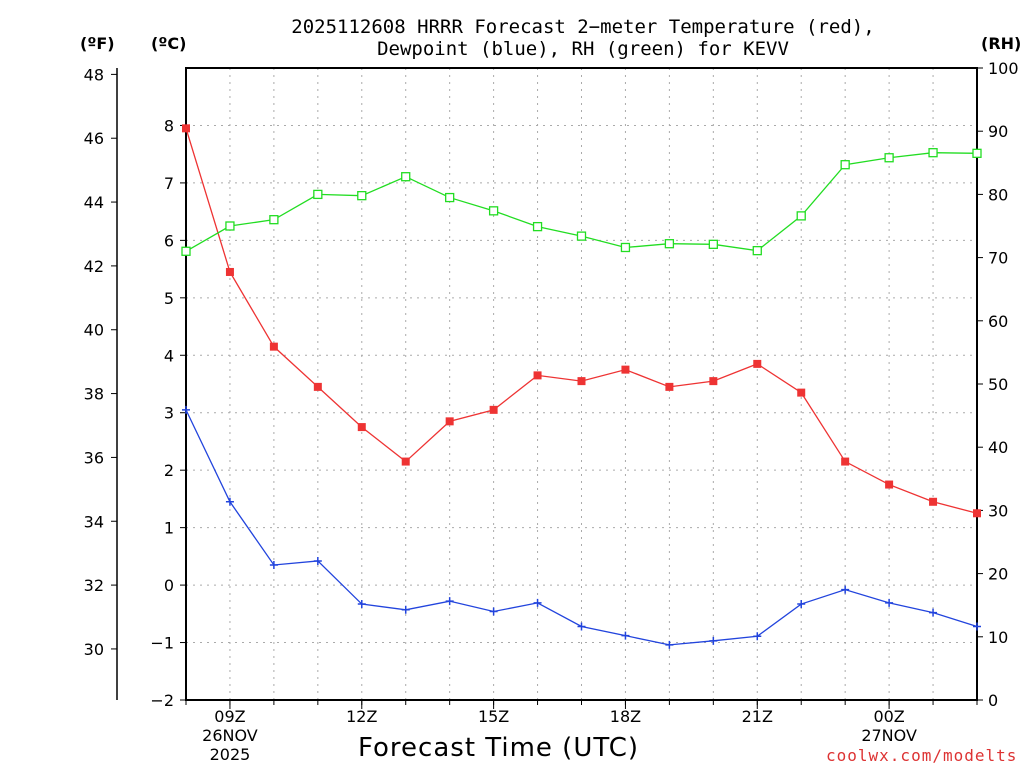 The image size is (1024, 768). Describe the element at coordinates (583, 49) in the screenshot. I see `chart-title-line-2: Dewpoint (blue), RH (green) for KEVV` at that location.